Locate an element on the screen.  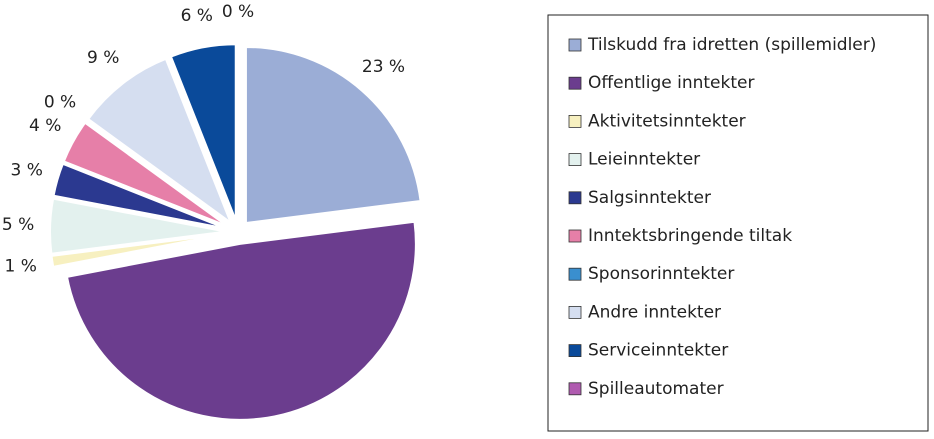
legend-label: Sponsorinntekter is located at coordinates (661, 274).